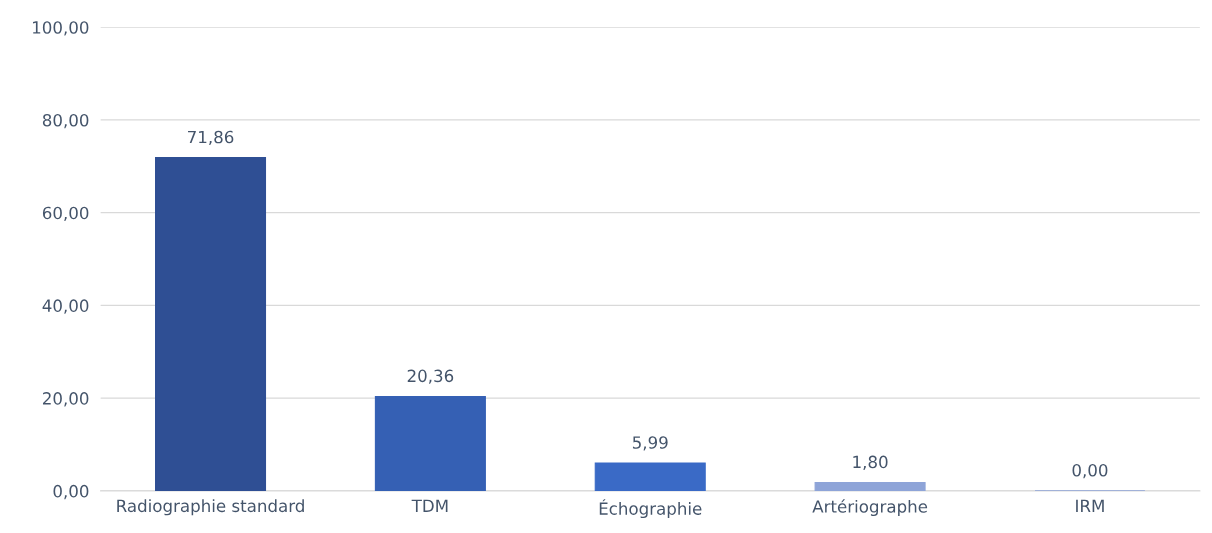 This screenshot has height=533, width=1212. Describe the element at coordinates (650, 509) in the screenshot. I see `x-tick-label: Échographie` at that location.